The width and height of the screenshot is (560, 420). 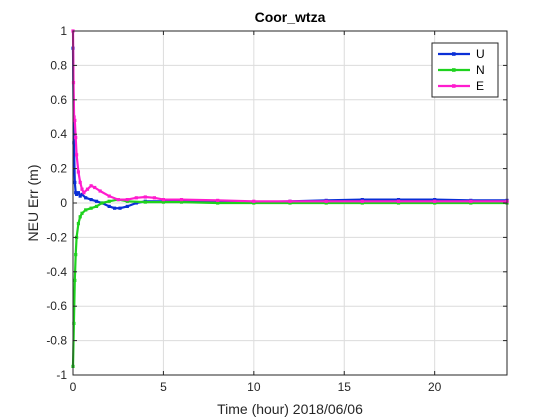 What do you see at coordinates (465, 70) in the screenshot?
I see `legend: UNE` at bounding box center [465, 70].